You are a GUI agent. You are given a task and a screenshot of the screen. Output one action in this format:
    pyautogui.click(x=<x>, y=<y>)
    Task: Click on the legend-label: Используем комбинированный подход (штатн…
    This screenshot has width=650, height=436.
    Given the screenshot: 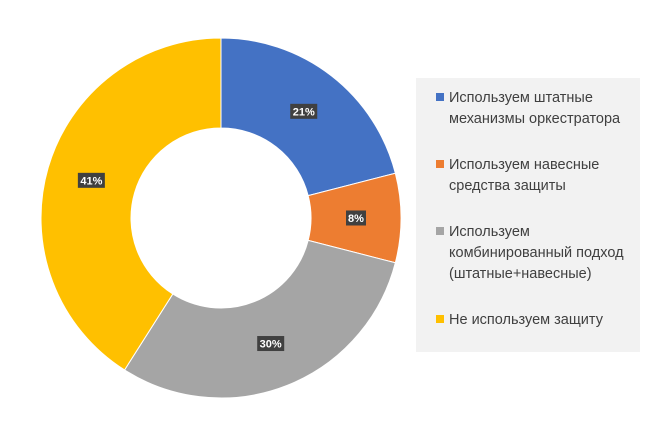 What is the action you would take?
    pyautogui.click(x=536, y=253)
    